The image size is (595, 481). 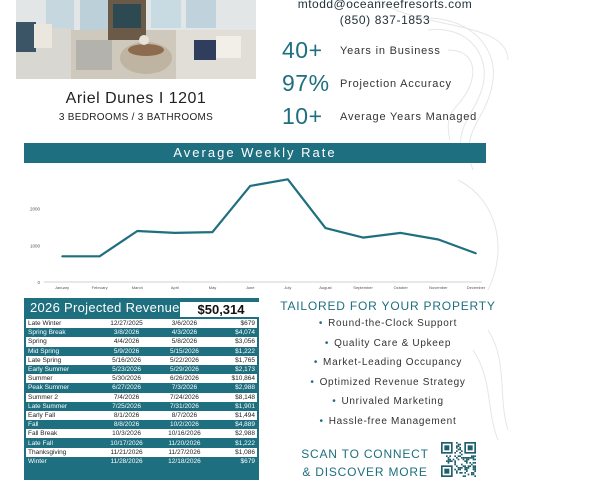 I want to click on table-row: Spring 4/4/2026 5/8/2026 $3,056, so click(x=141, y=342).